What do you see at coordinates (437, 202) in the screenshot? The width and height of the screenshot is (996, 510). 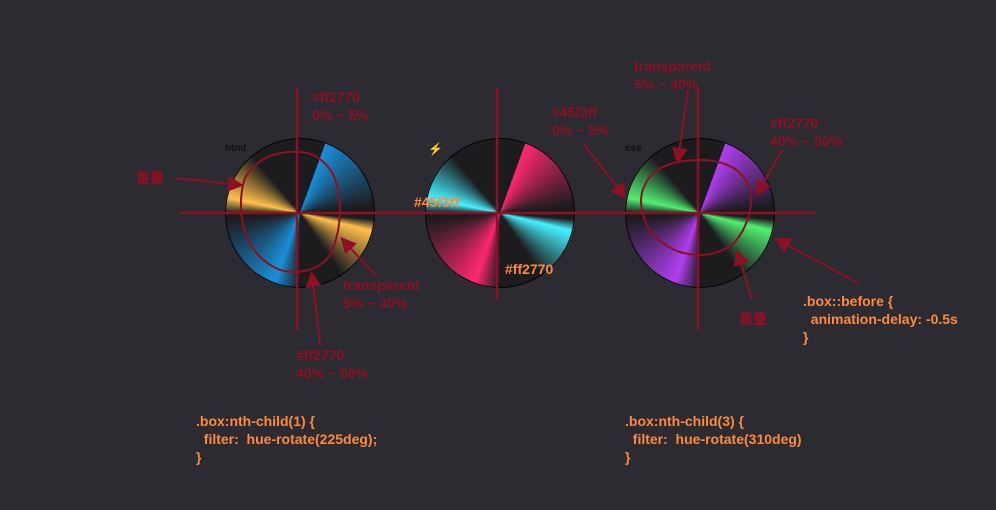 I see `annotation-box2-left: #45f3ff` at bounding box center [437, 202].